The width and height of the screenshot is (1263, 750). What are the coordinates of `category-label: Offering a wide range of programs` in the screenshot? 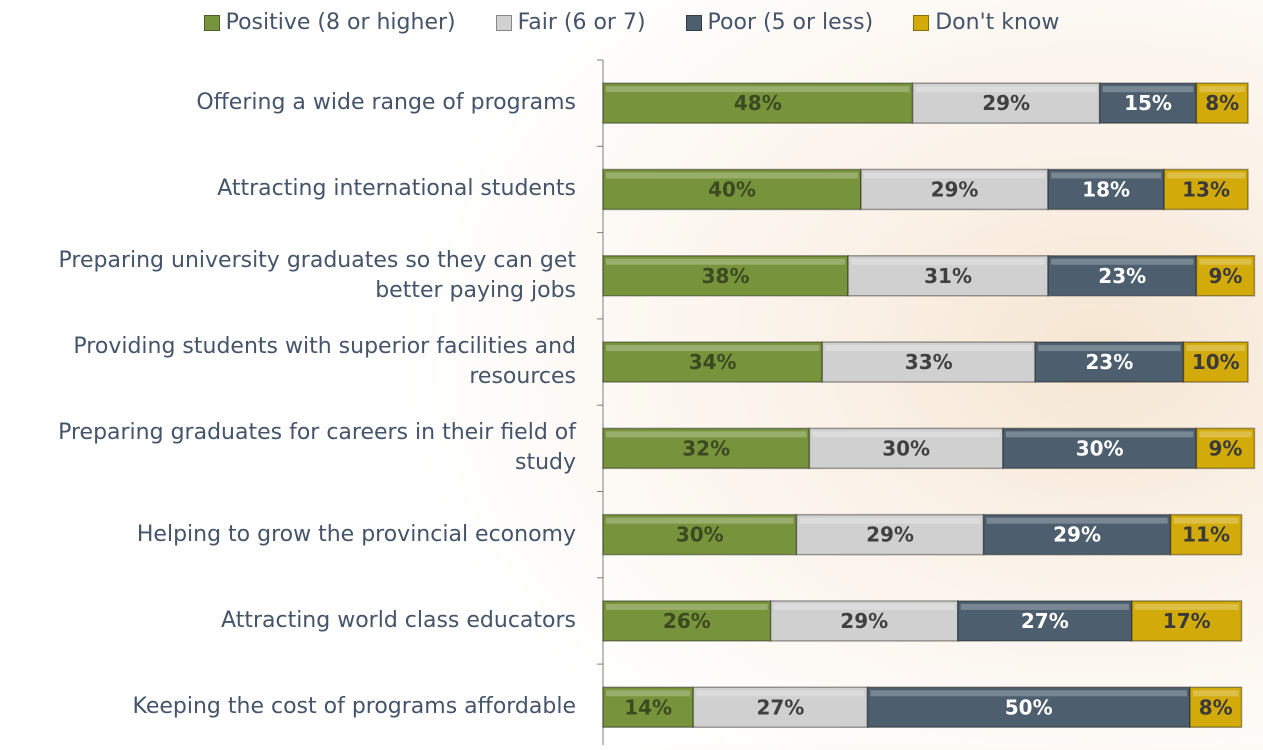 It's located at (386, 102).